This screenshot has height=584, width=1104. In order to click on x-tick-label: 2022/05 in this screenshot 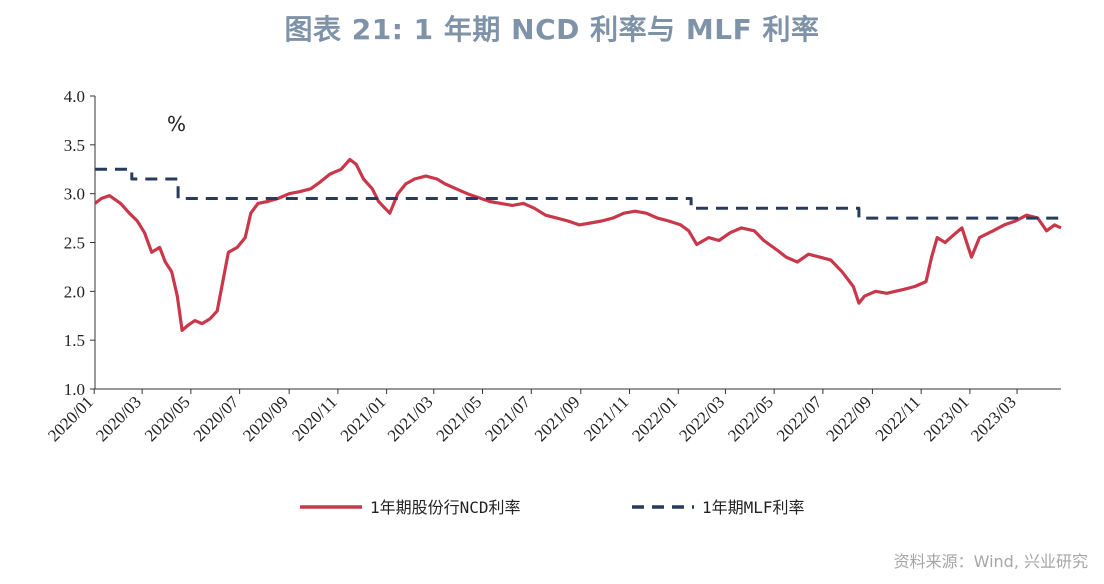, I will do `click(750, 418)`.